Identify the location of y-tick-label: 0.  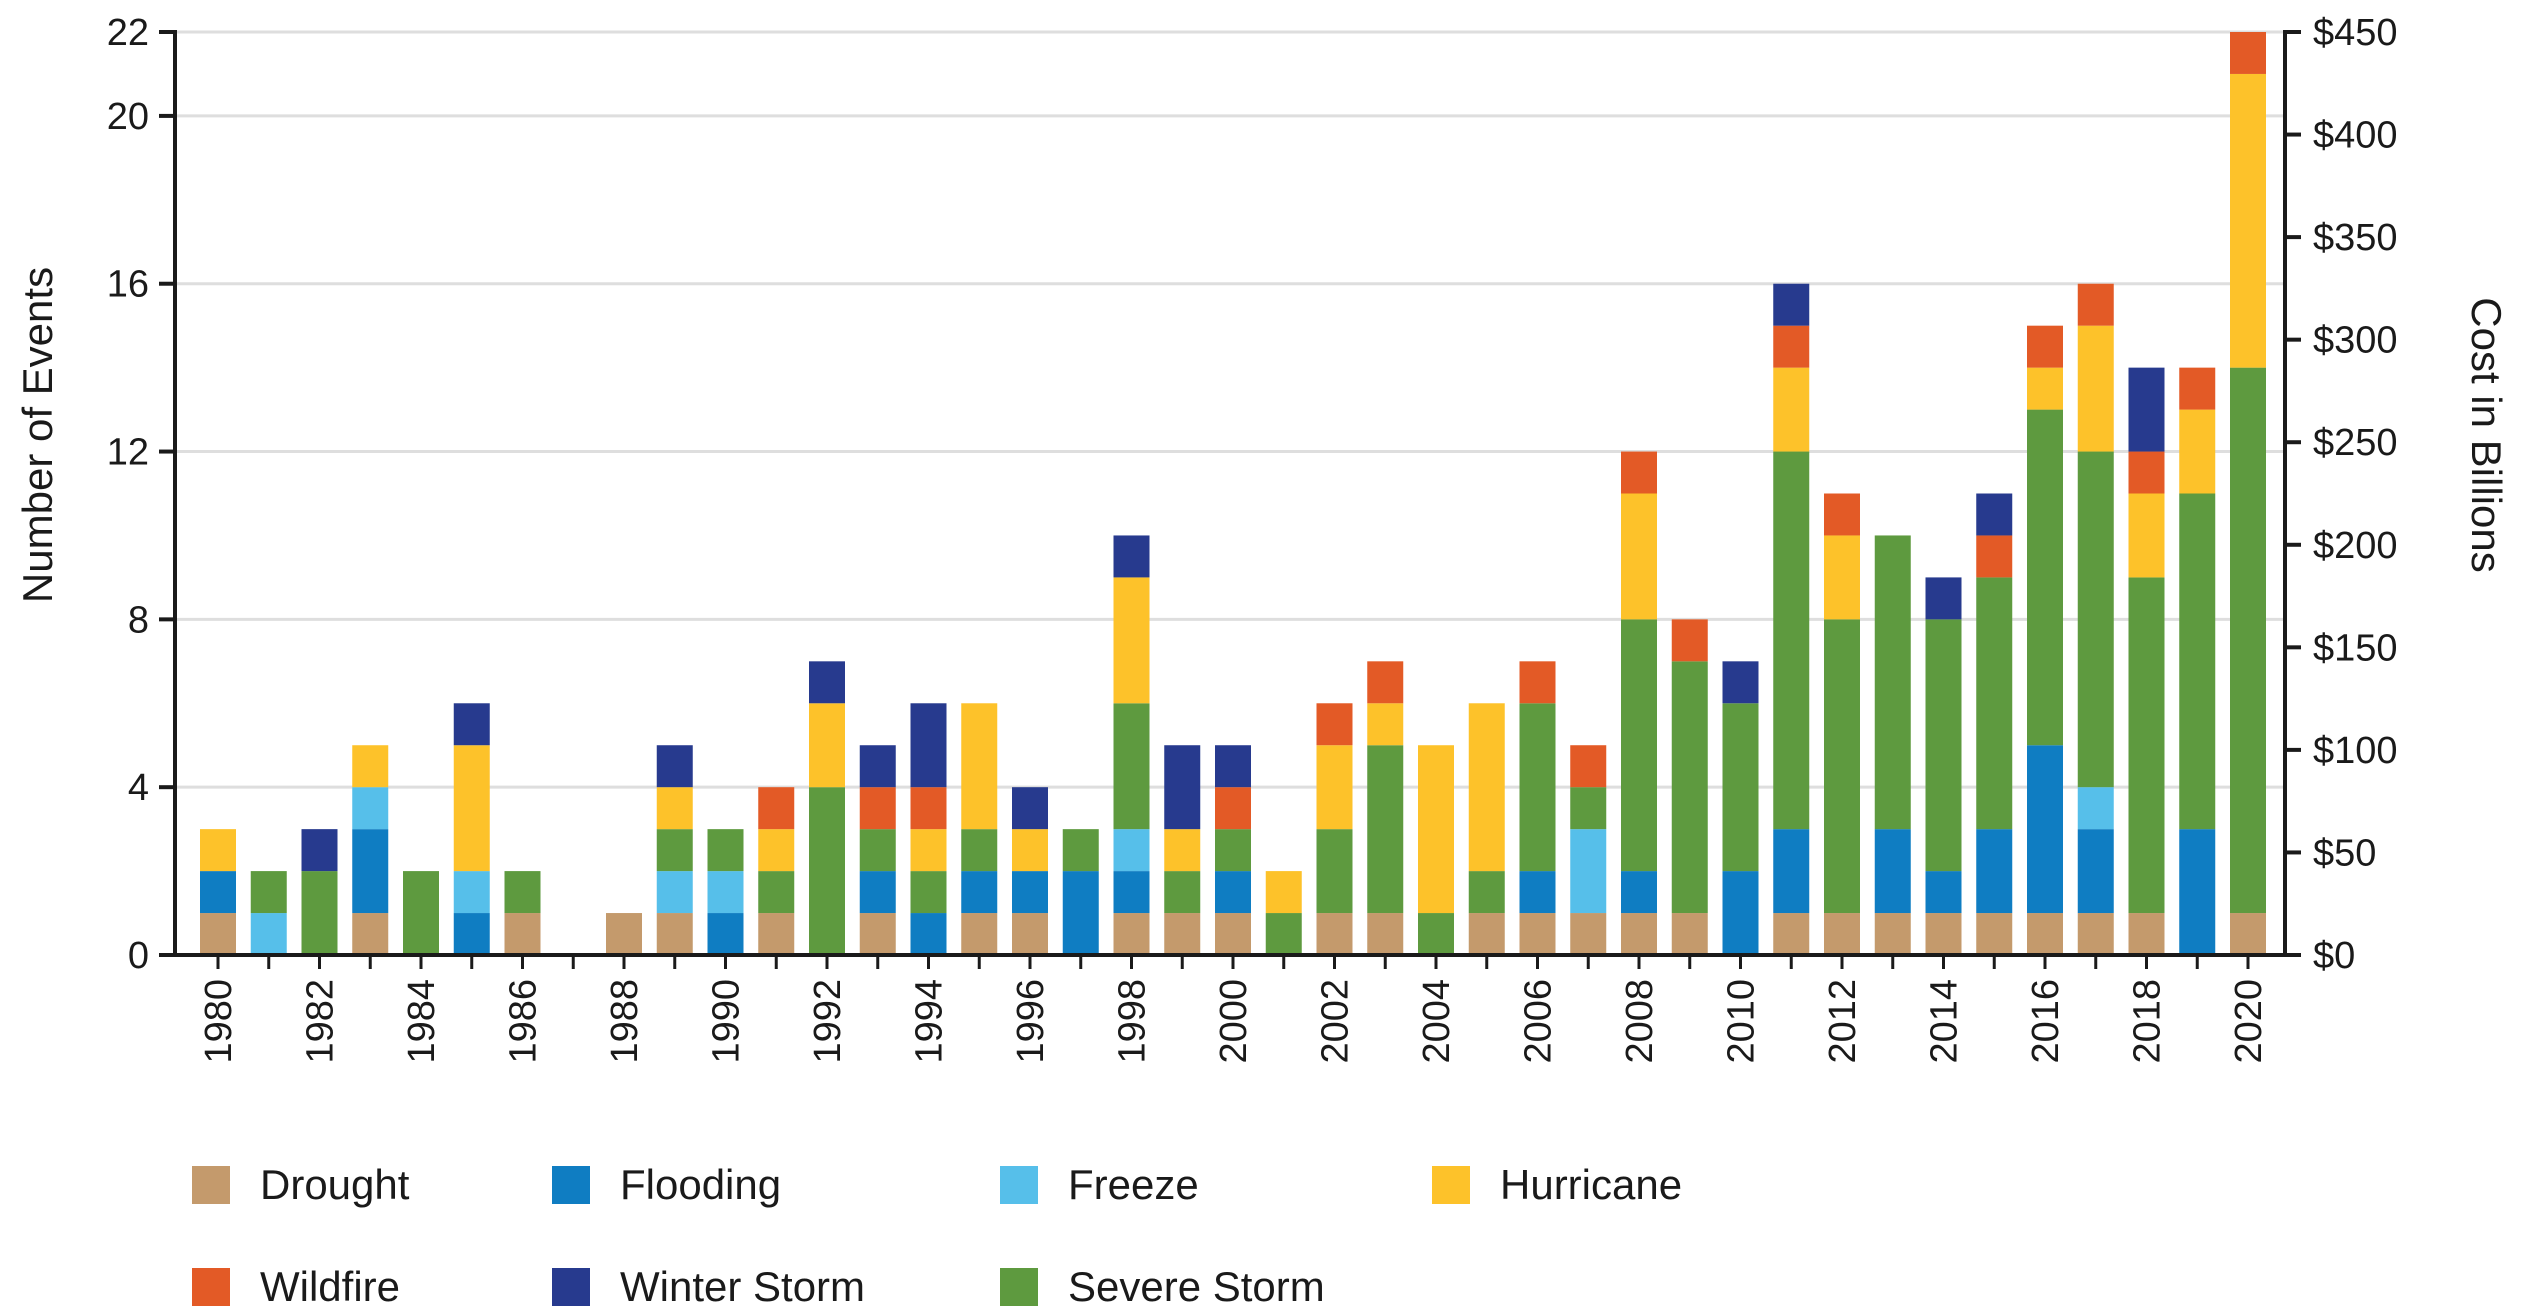
(138, 956).